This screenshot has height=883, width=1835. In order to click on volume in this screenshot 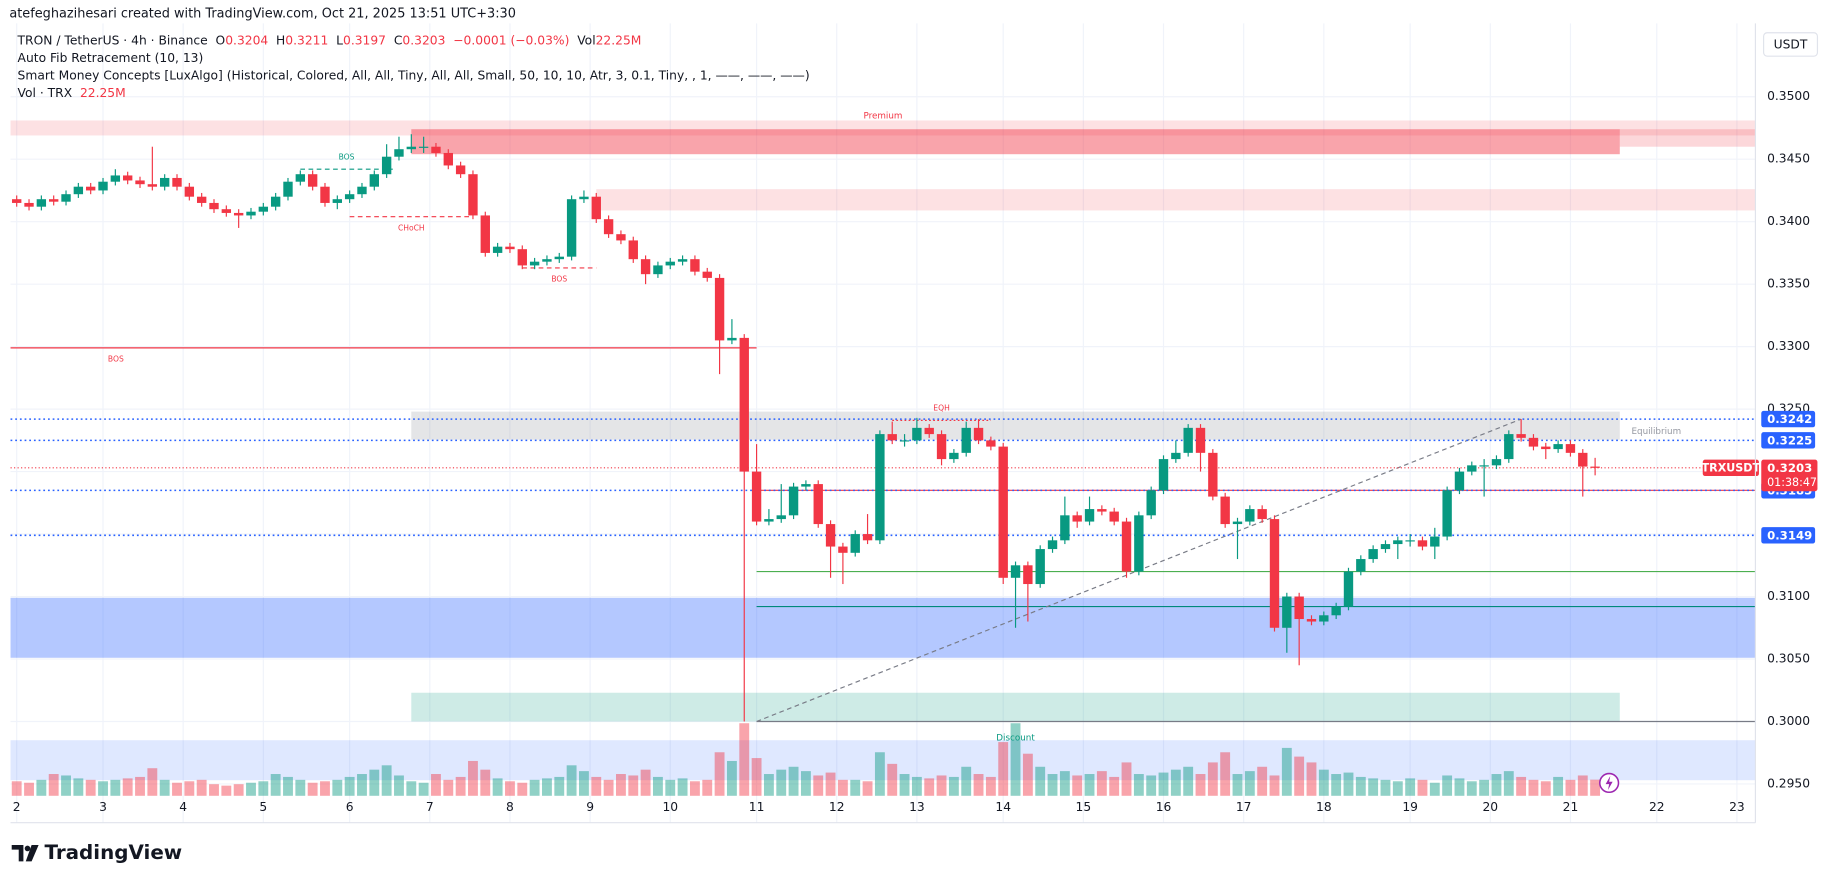, I will do `click(806, 759)`.